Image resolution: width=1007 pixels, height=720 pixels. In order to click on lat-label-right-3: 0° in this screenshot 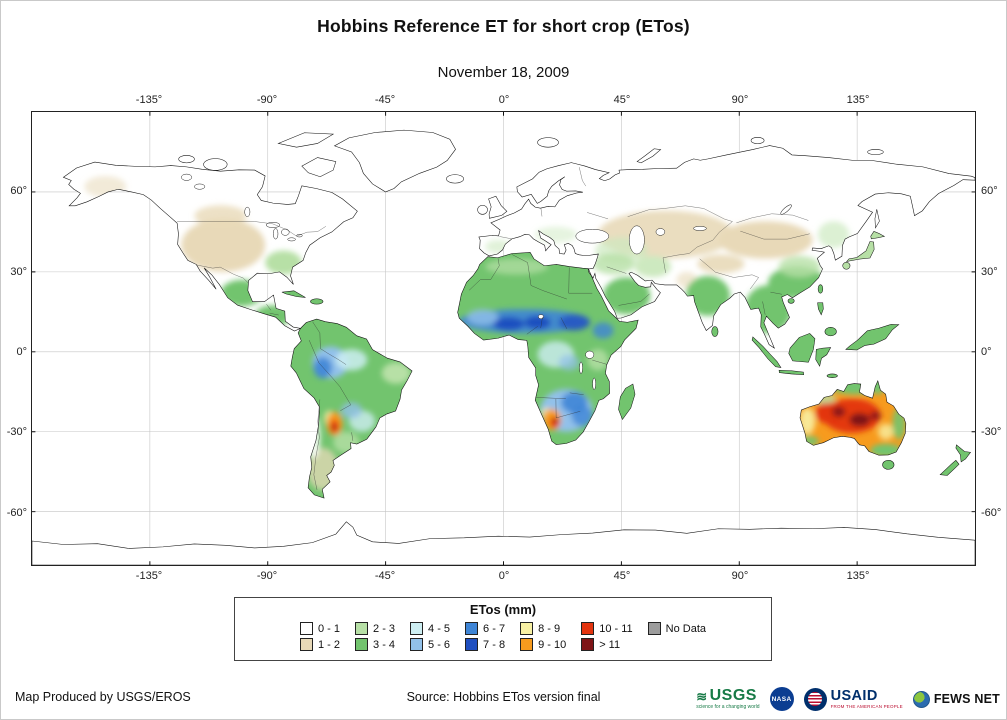, I will do `click(986, 352)`.